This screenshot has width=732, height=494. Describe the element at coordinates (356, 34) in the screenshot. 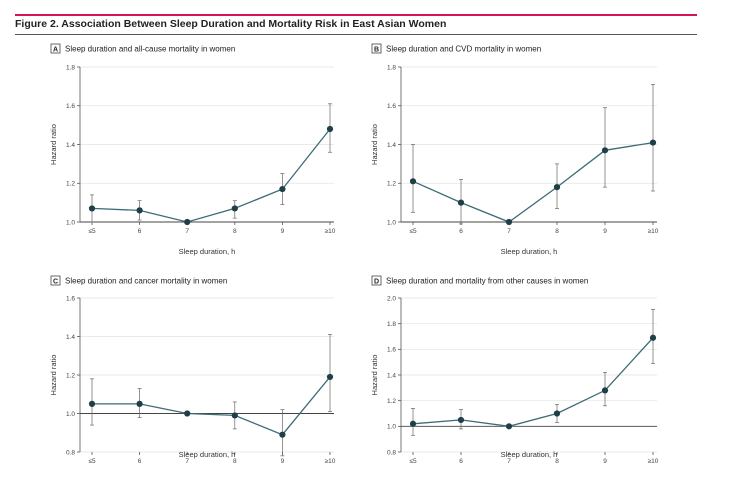

I see `title-divider` at that location.